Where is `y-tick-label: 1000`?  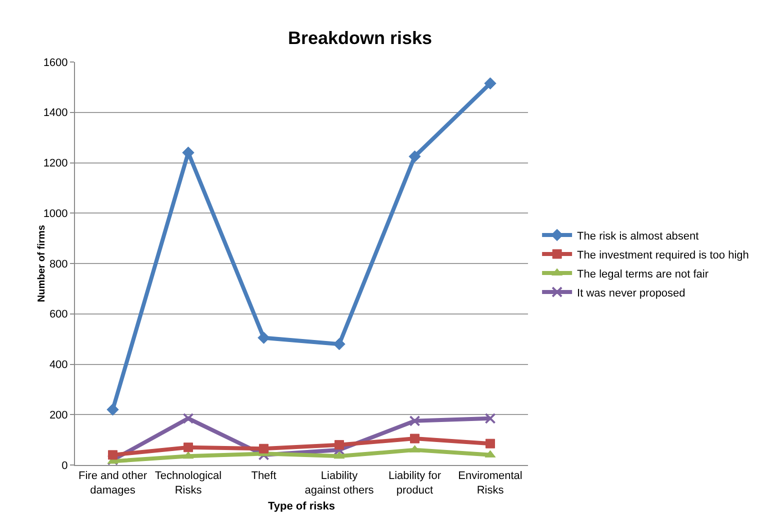 y-tick-label: 1000 is located at coordinates (55, 214).